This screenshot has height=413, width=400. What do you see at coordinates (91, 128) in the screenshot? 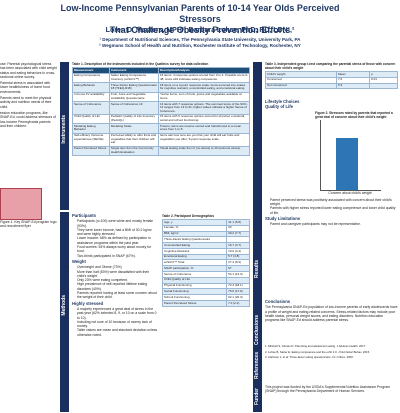
I see `table-cell: Modeling Eating Behavior` at bounding box center [91, 128].